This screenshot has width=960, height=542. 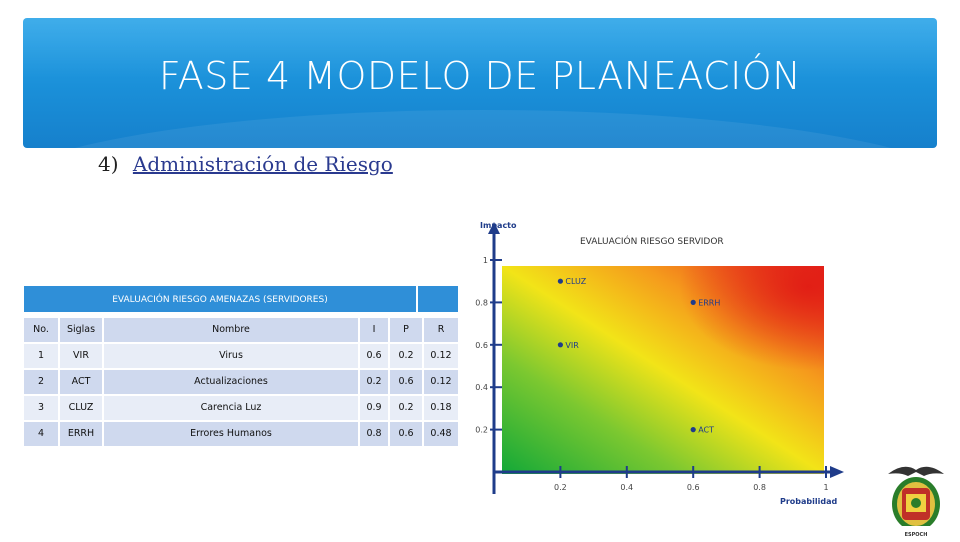 I want to click on cell-siglas: VIR, so click(x=81, y=355).